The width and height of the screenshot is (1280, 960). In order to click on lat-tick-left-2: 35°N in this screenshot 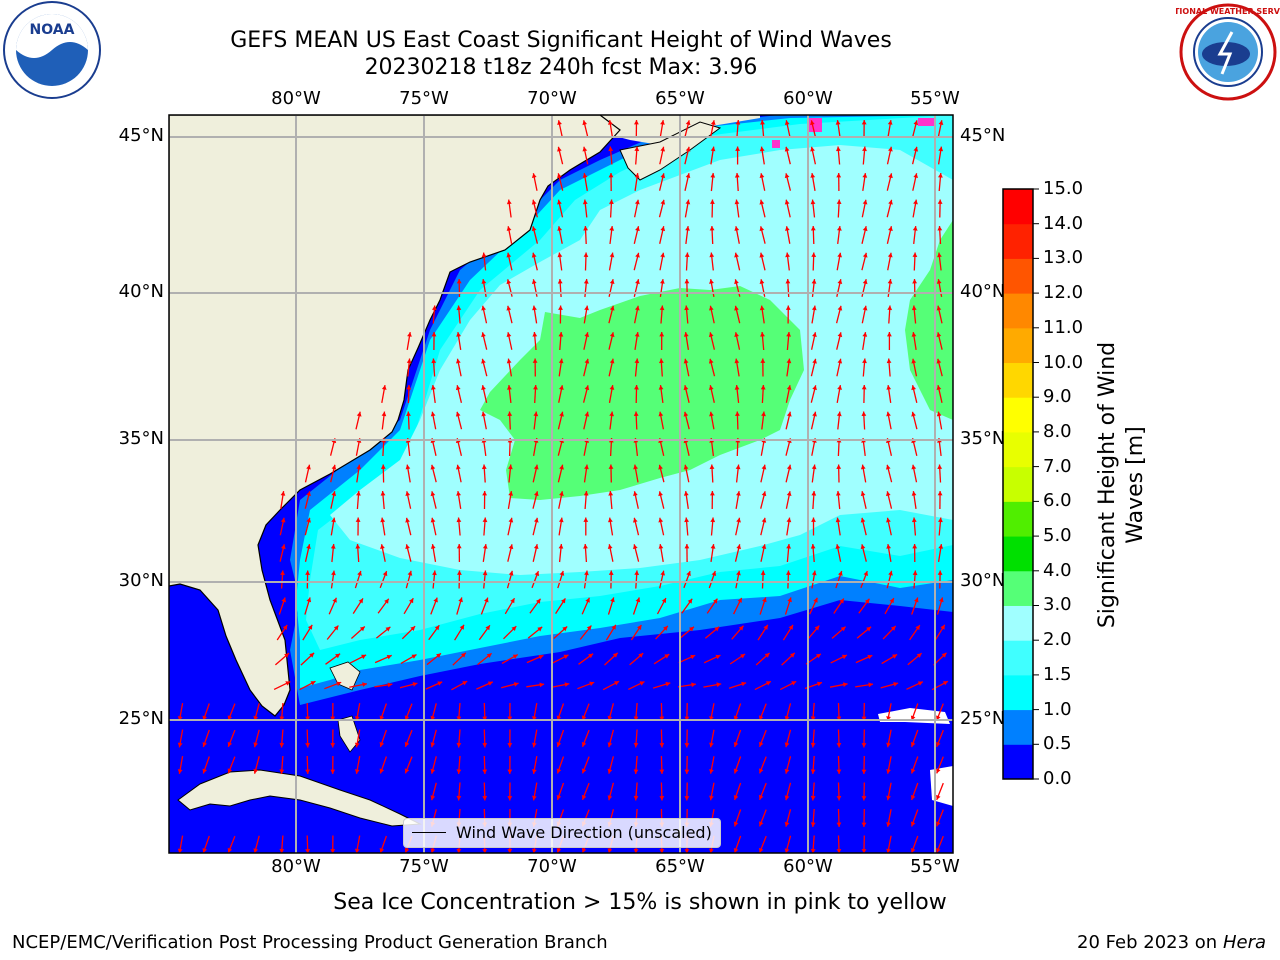, I will do `click(141, 438)`.